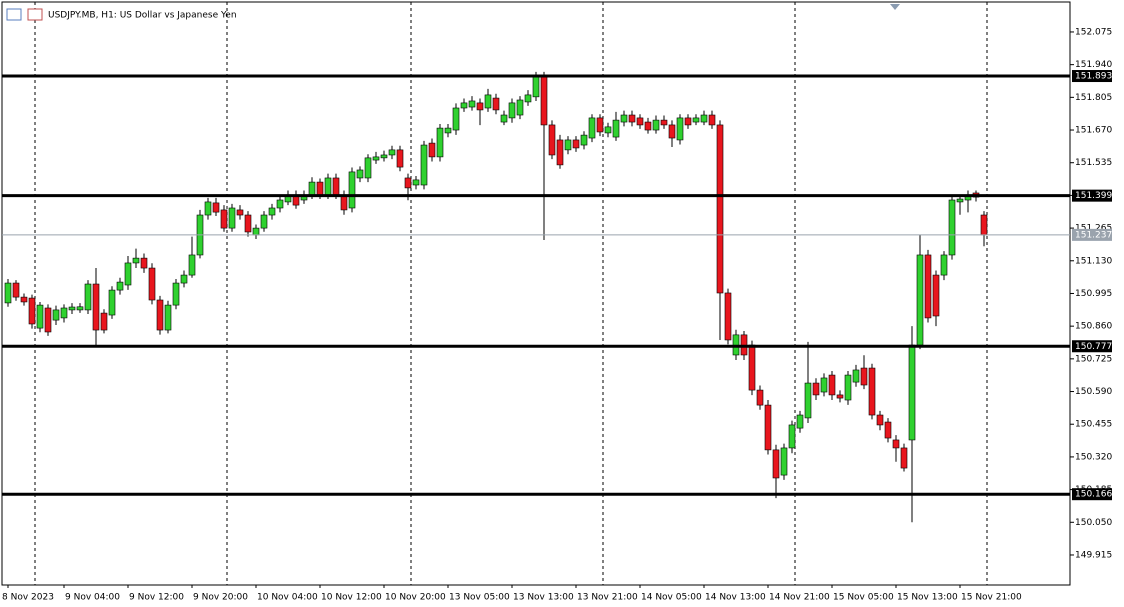 The width and height of the screenshot is (1124, 607). I want to click on y-tick-label: 152.075, so click(1093, 32).